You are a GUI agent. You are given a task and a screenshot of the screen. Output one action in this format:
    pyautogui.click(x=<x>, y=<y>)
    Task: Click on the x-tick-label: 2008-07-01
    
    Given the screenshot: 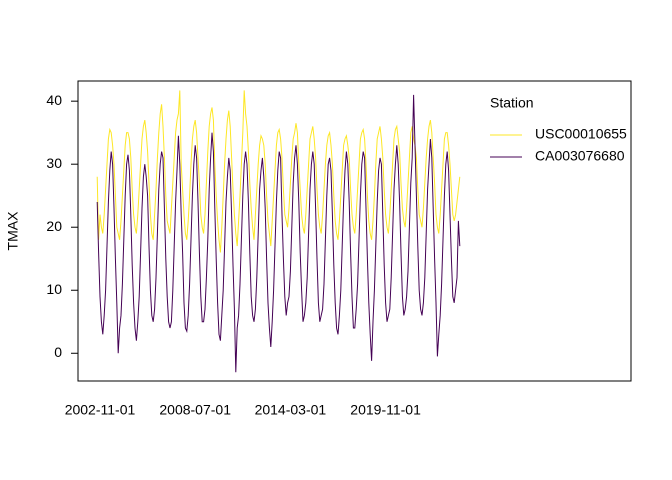 What is the action you would take?
    pyautogui.click(x=195, y=410)
    